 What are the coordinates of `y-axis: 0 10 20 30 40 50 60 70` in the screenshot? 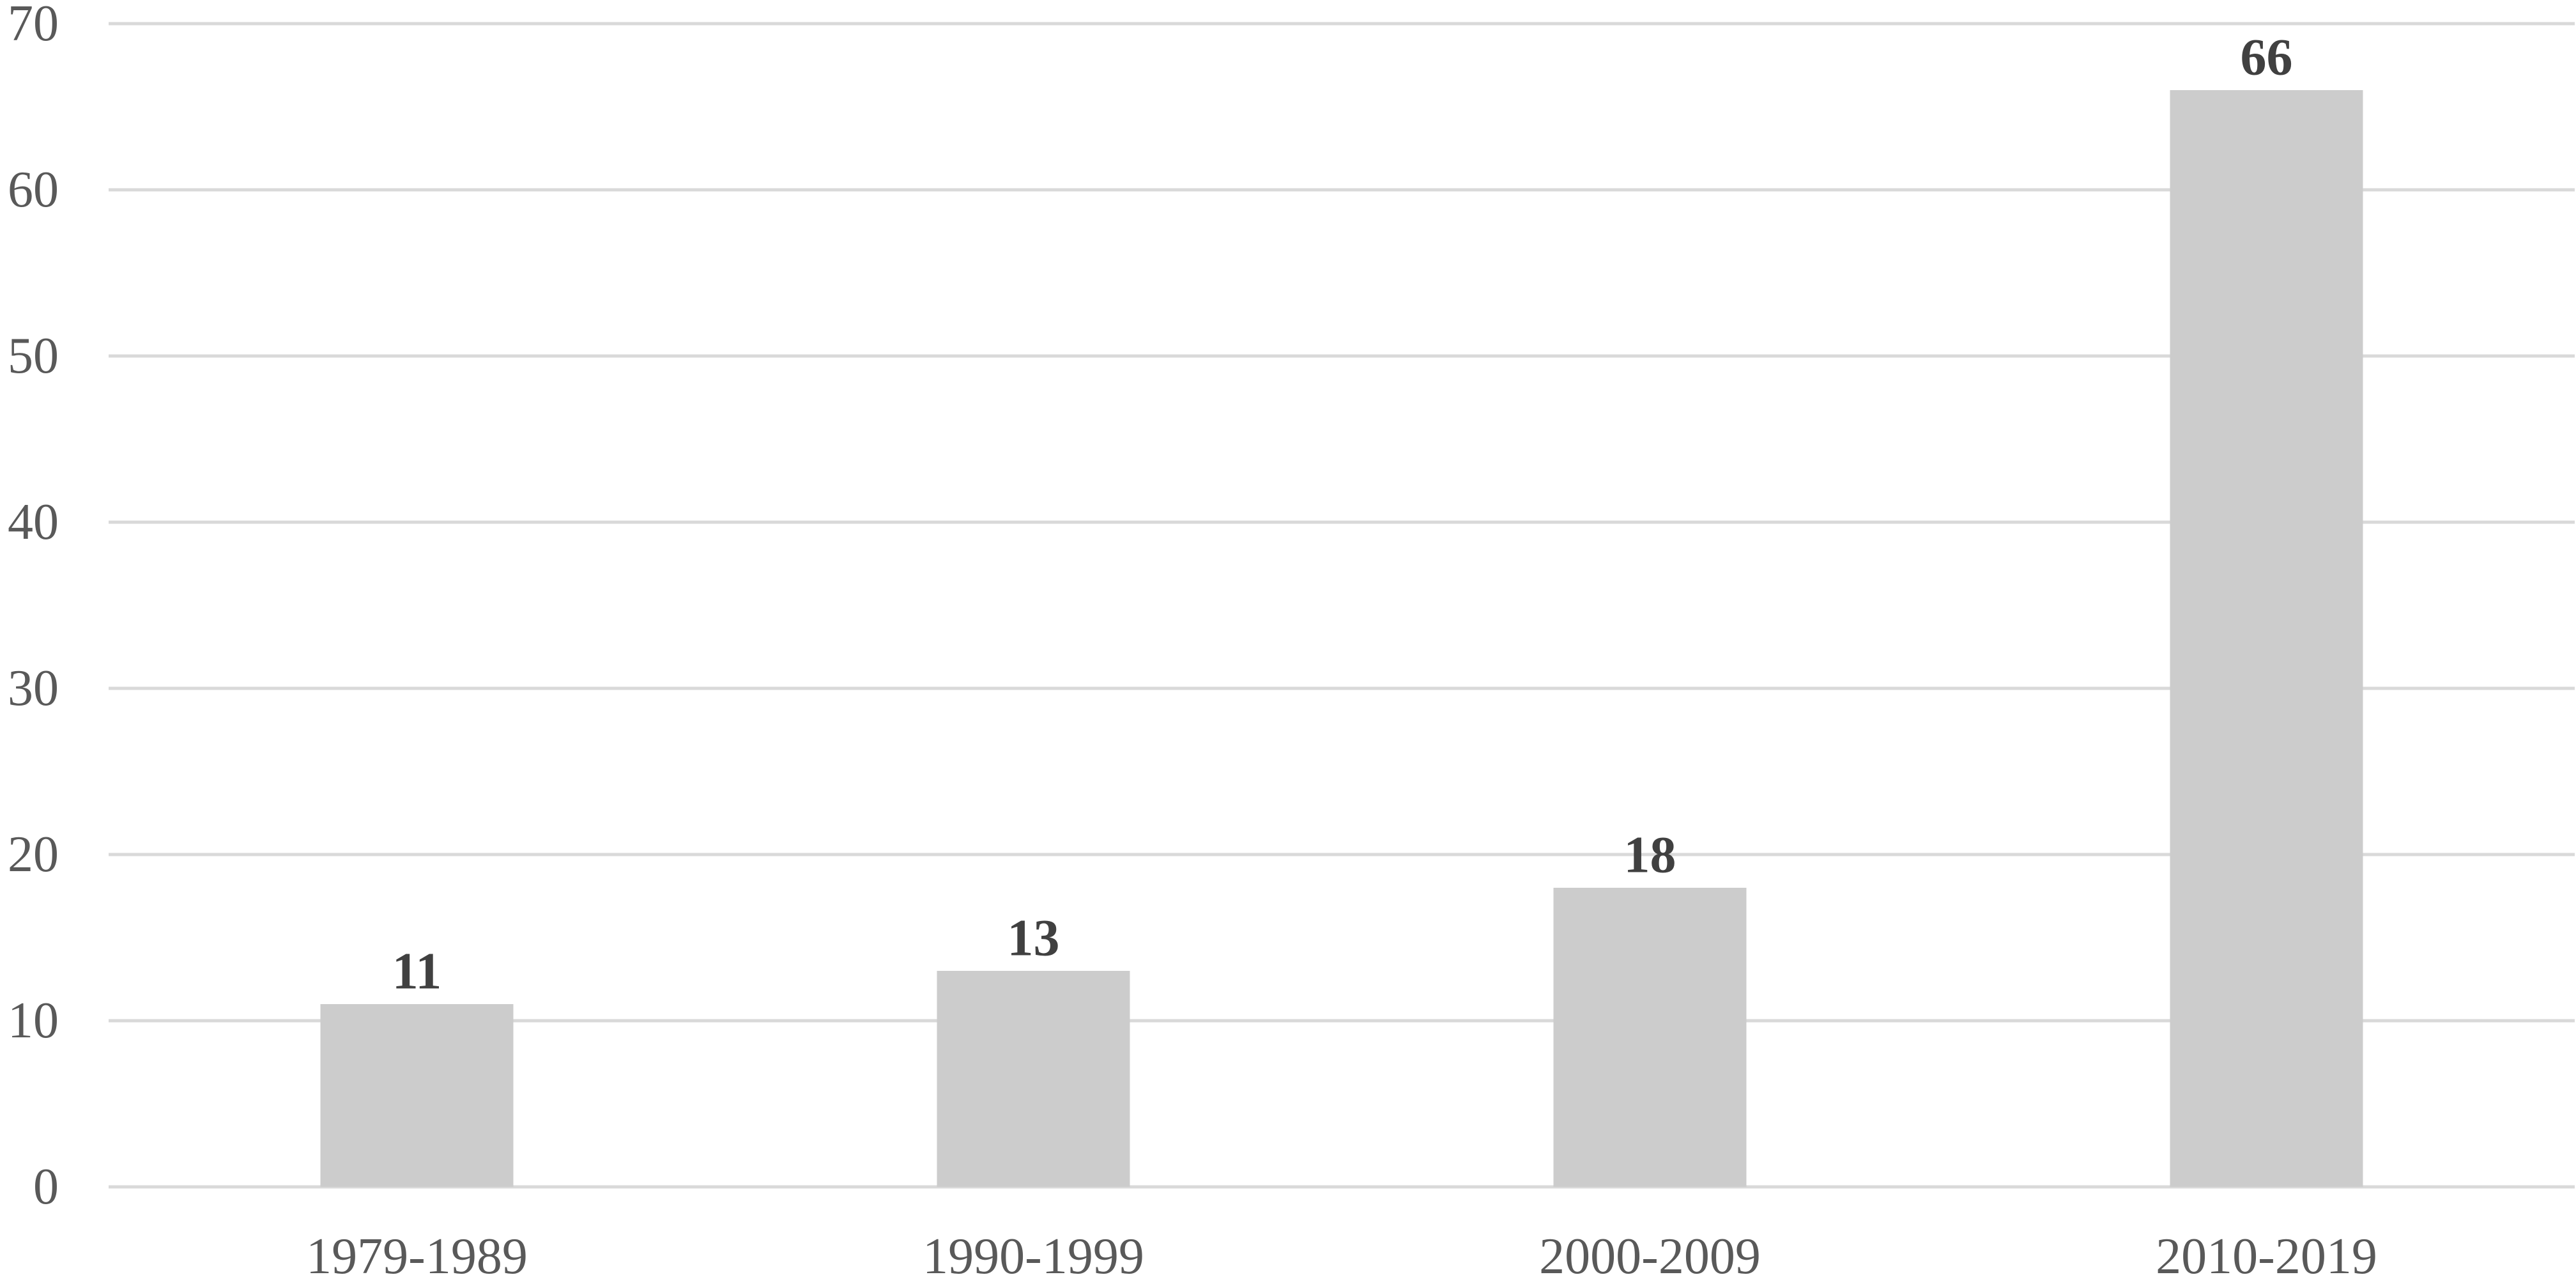 It's located at (33, 607).